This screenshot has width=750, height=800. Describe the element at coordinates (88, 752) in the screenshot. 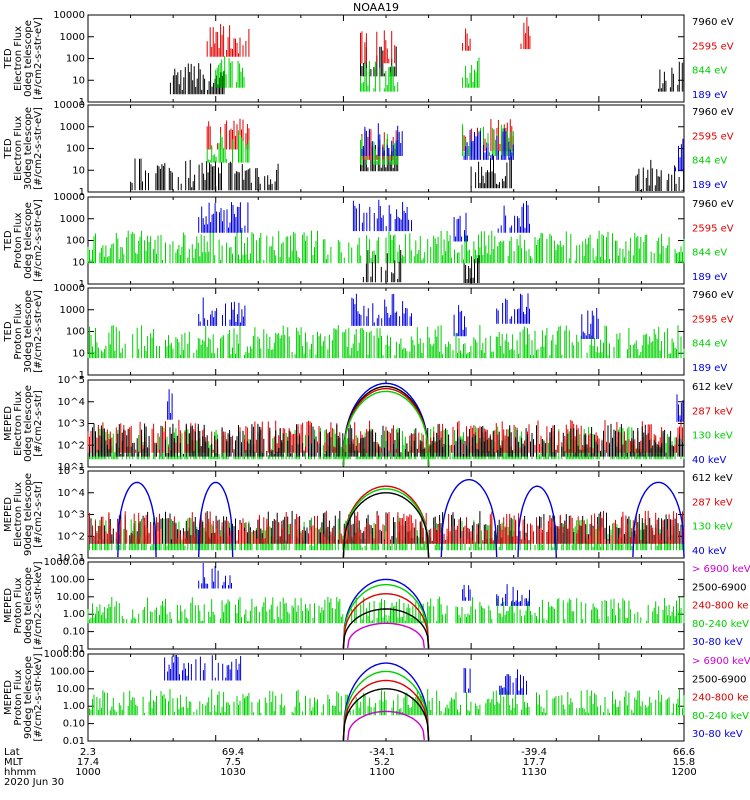

I see `footer-lat-value: 2.3` at that location.